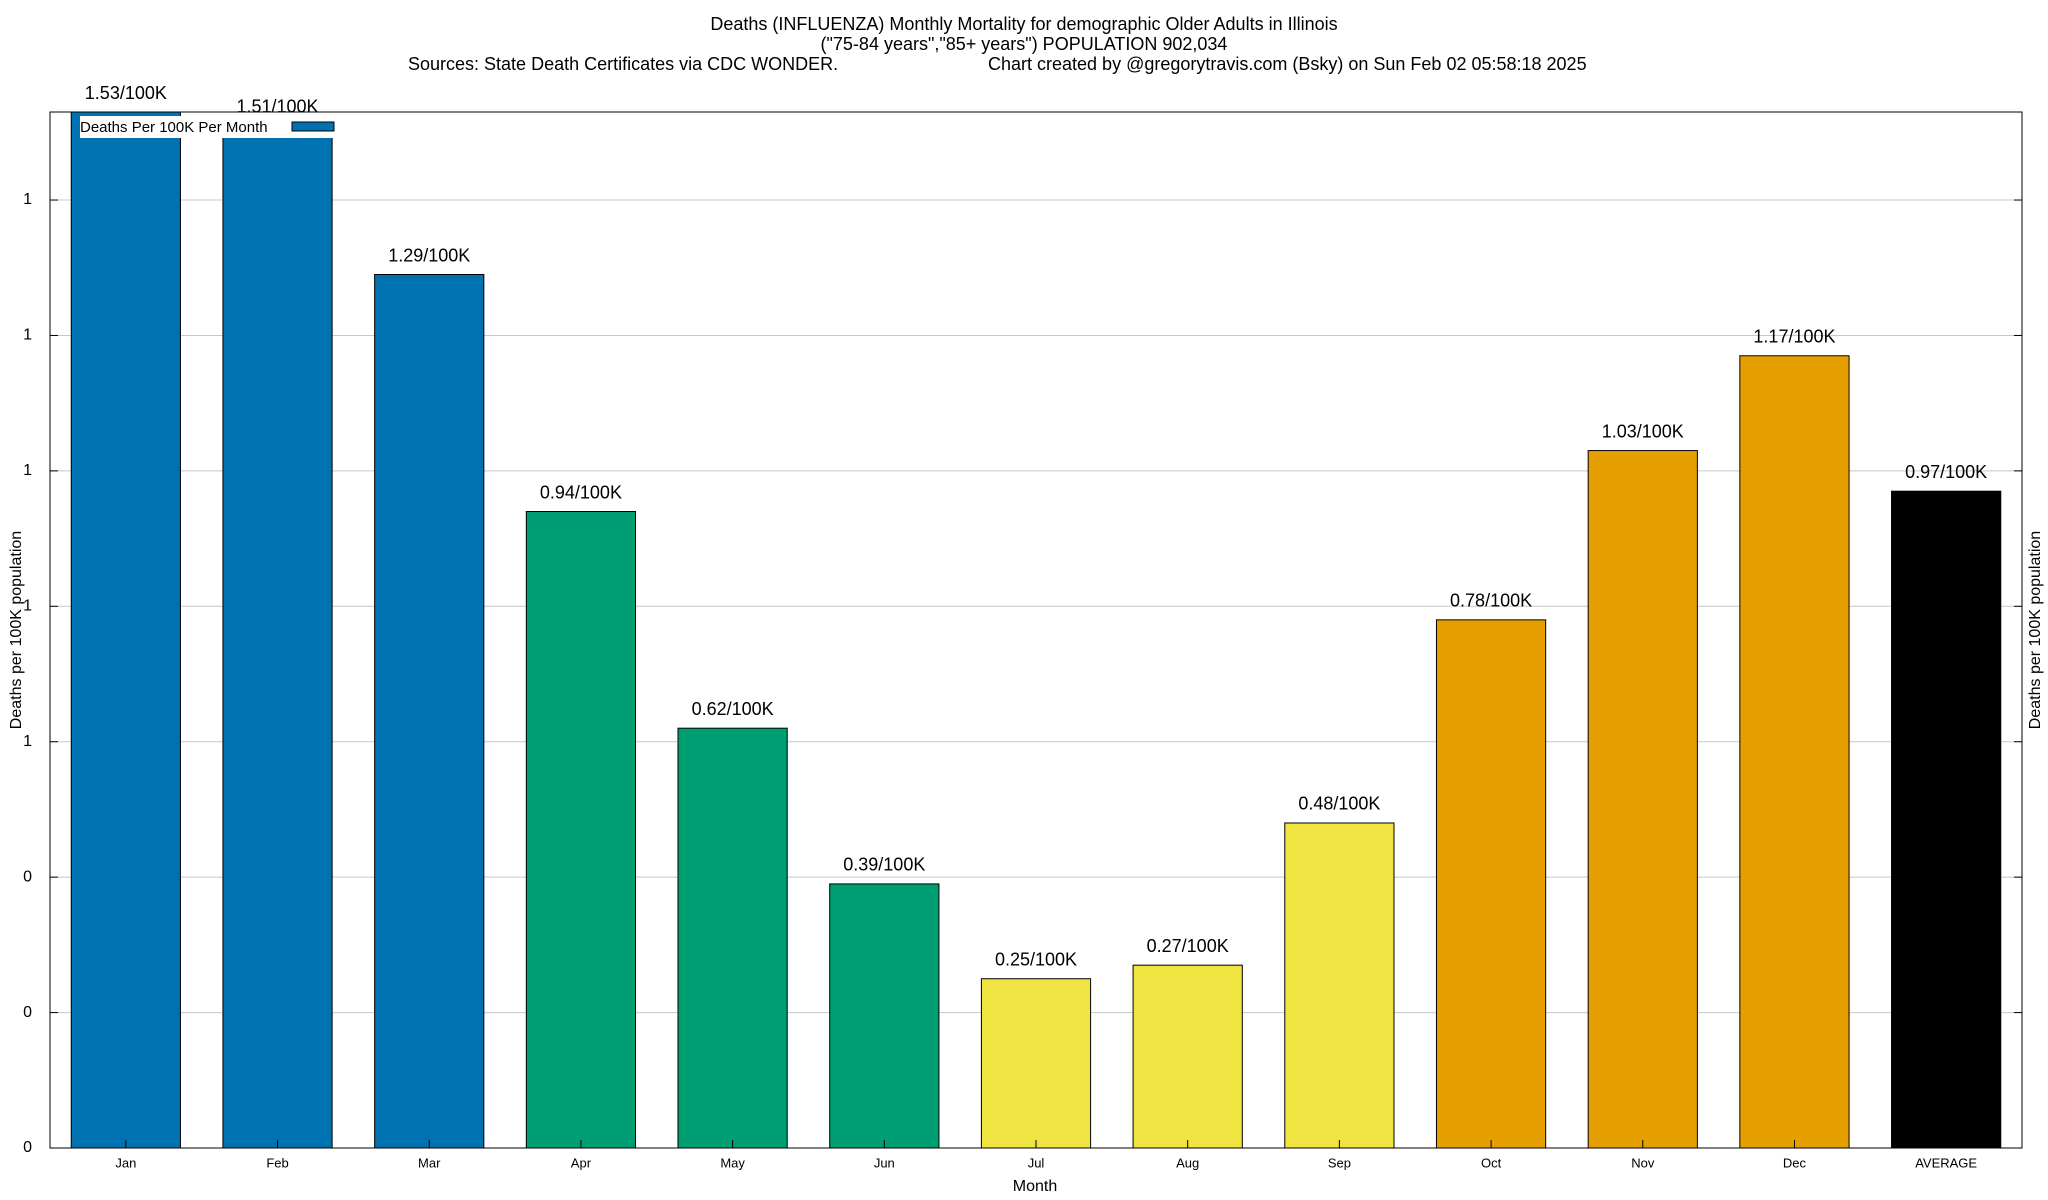 The height and width of the screenshot is (1200, 2048). What do you see at coordinates (1946, 1162) in the screenshot?
I see `x-tick-label: AVERAGE` at bounding box center [1946, 1162].